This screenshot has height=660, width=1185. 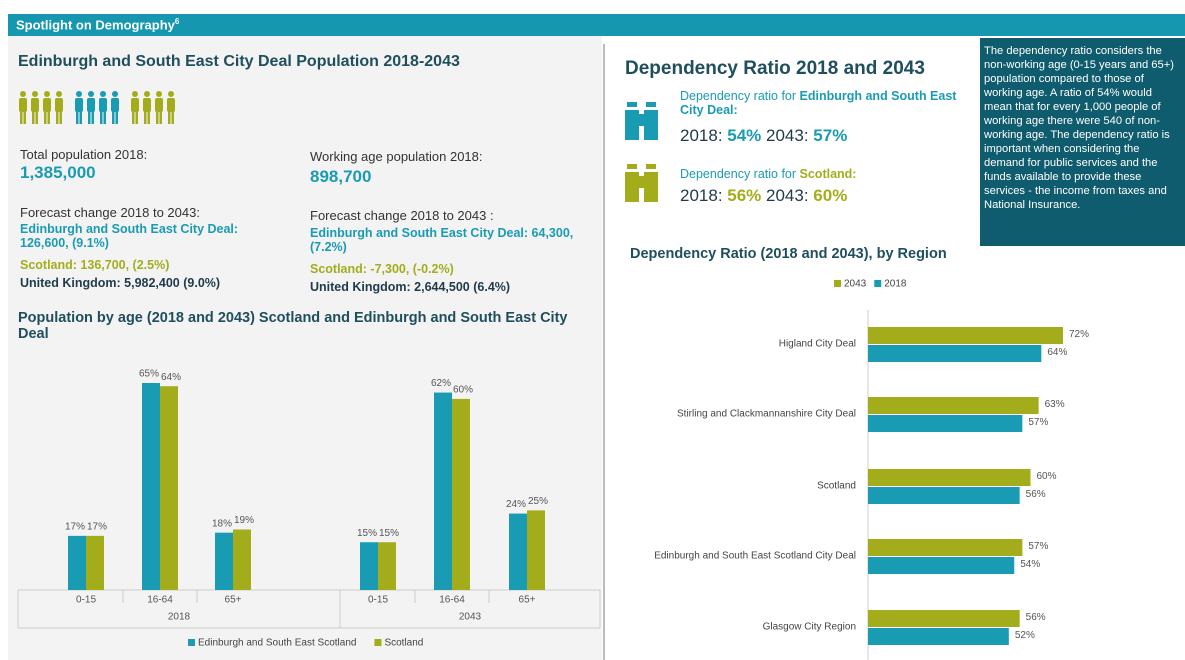 What do you see at coordinates (410, 287) in the screenshot?
I see `working-change-line: United Kingdom: 2,644,500 (6.4%)` at bounding box center [410, 287].